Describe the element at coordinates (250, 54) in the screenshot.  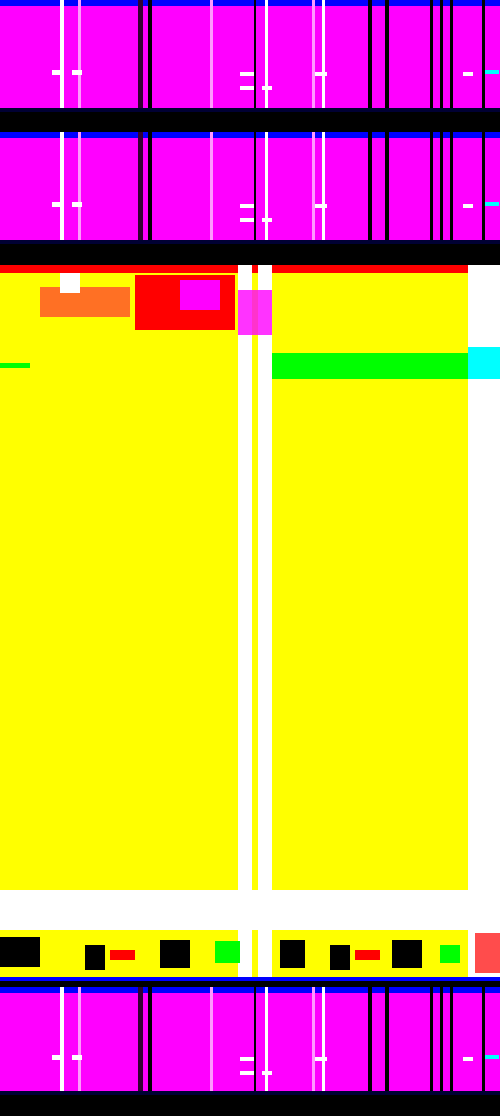
I see `magenta-band-top` at that location.